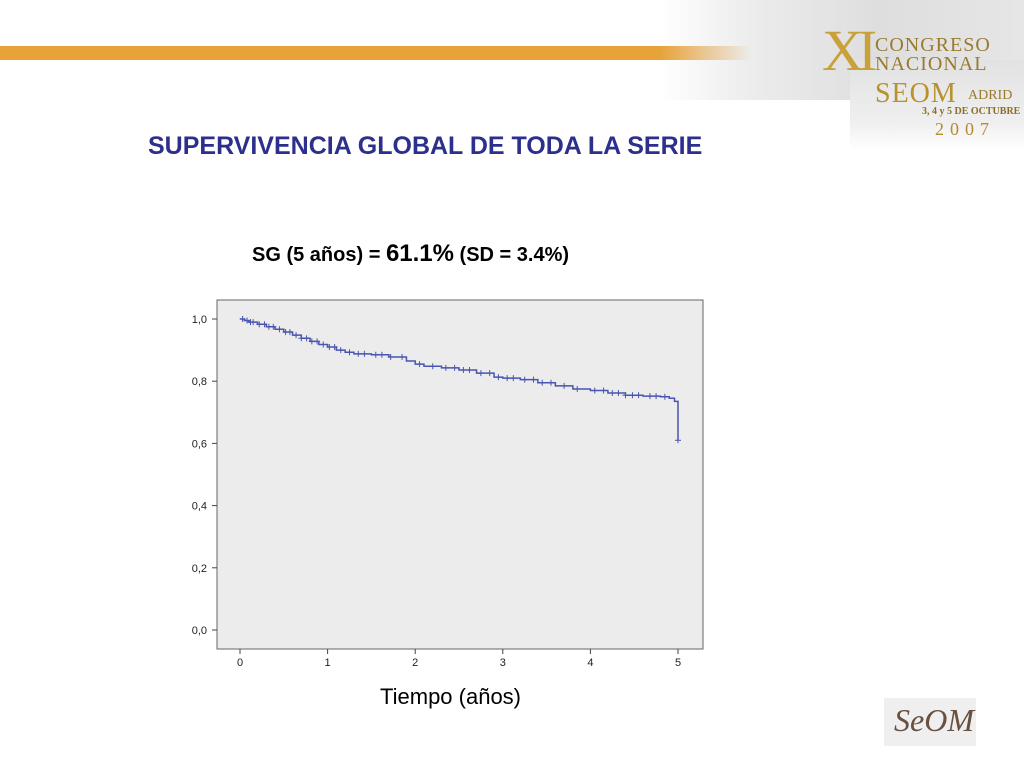  What do you see at coordinates (199, 320) in the screenshot?
I see `y-tick-label: 1,0` at bounding box center [199, 320].